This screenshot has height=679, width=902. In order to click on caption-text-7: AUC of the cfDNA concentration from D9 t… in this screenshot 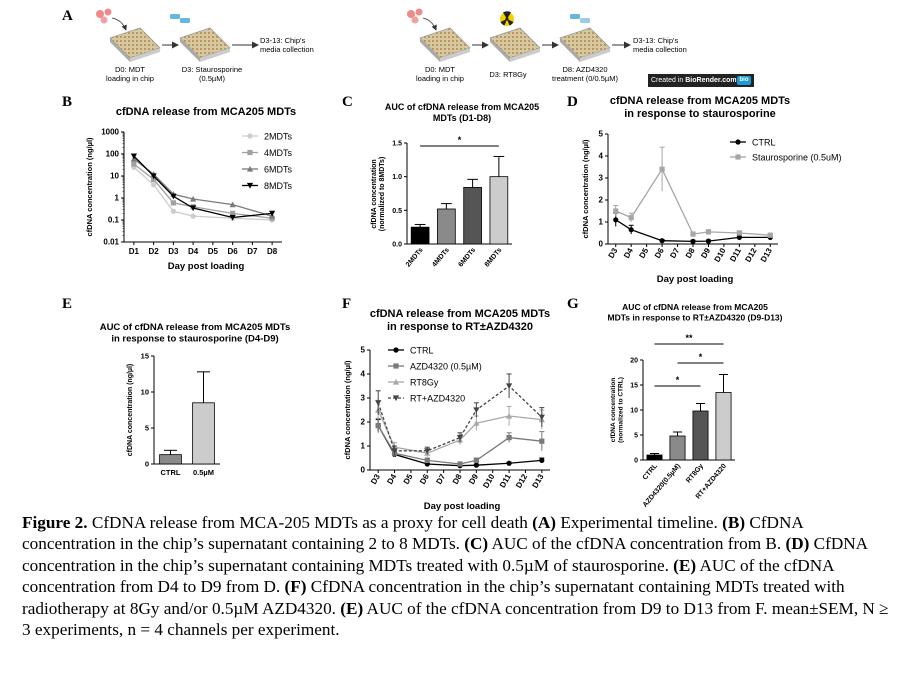, I will do `click(455, 619)`.